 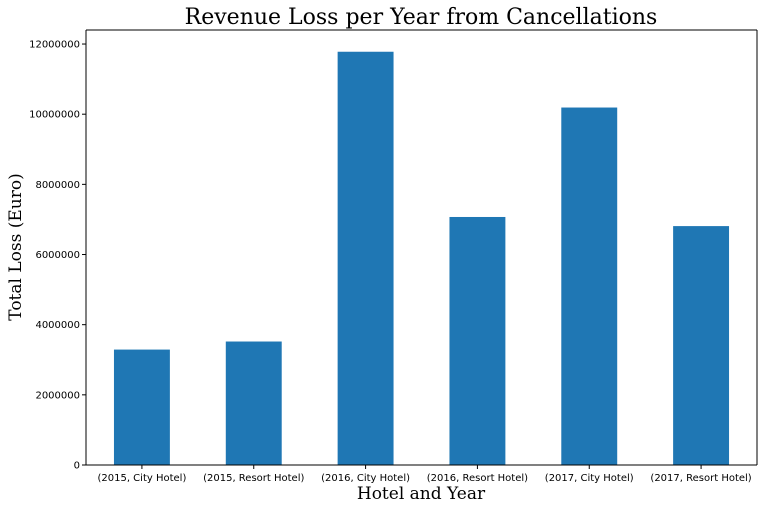 I want to click on y-tick-label: 12000000, so click(x=54, y=45).